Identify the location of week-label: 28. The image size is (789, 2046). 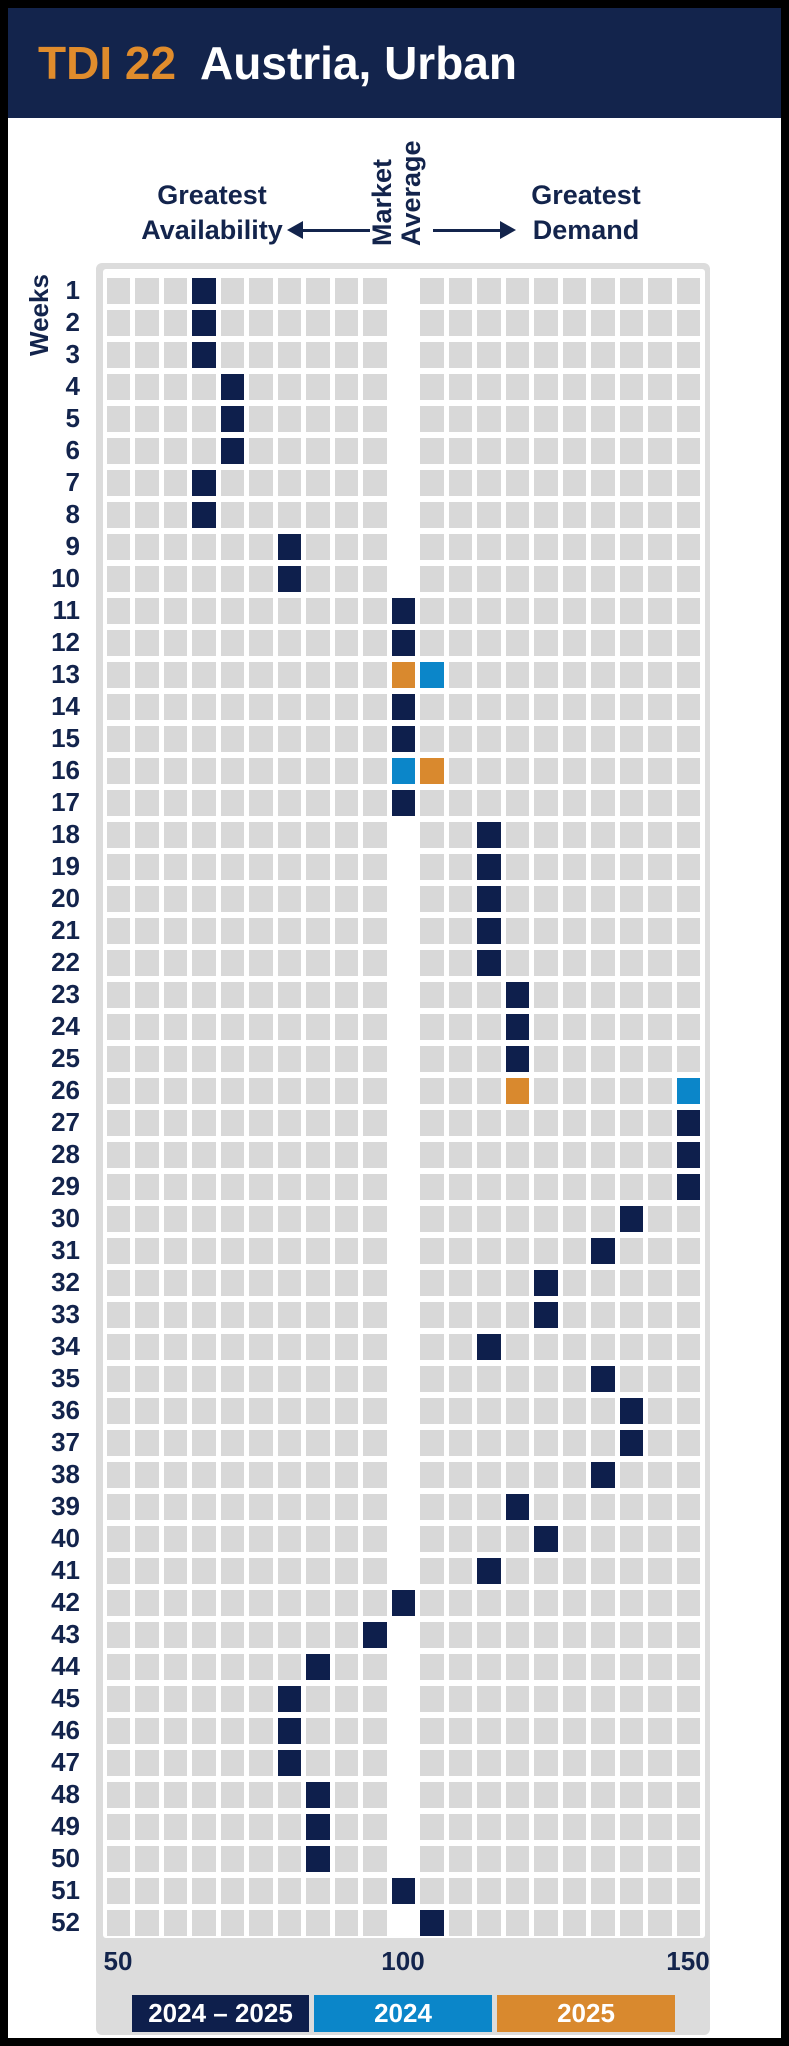
(65, 1154).